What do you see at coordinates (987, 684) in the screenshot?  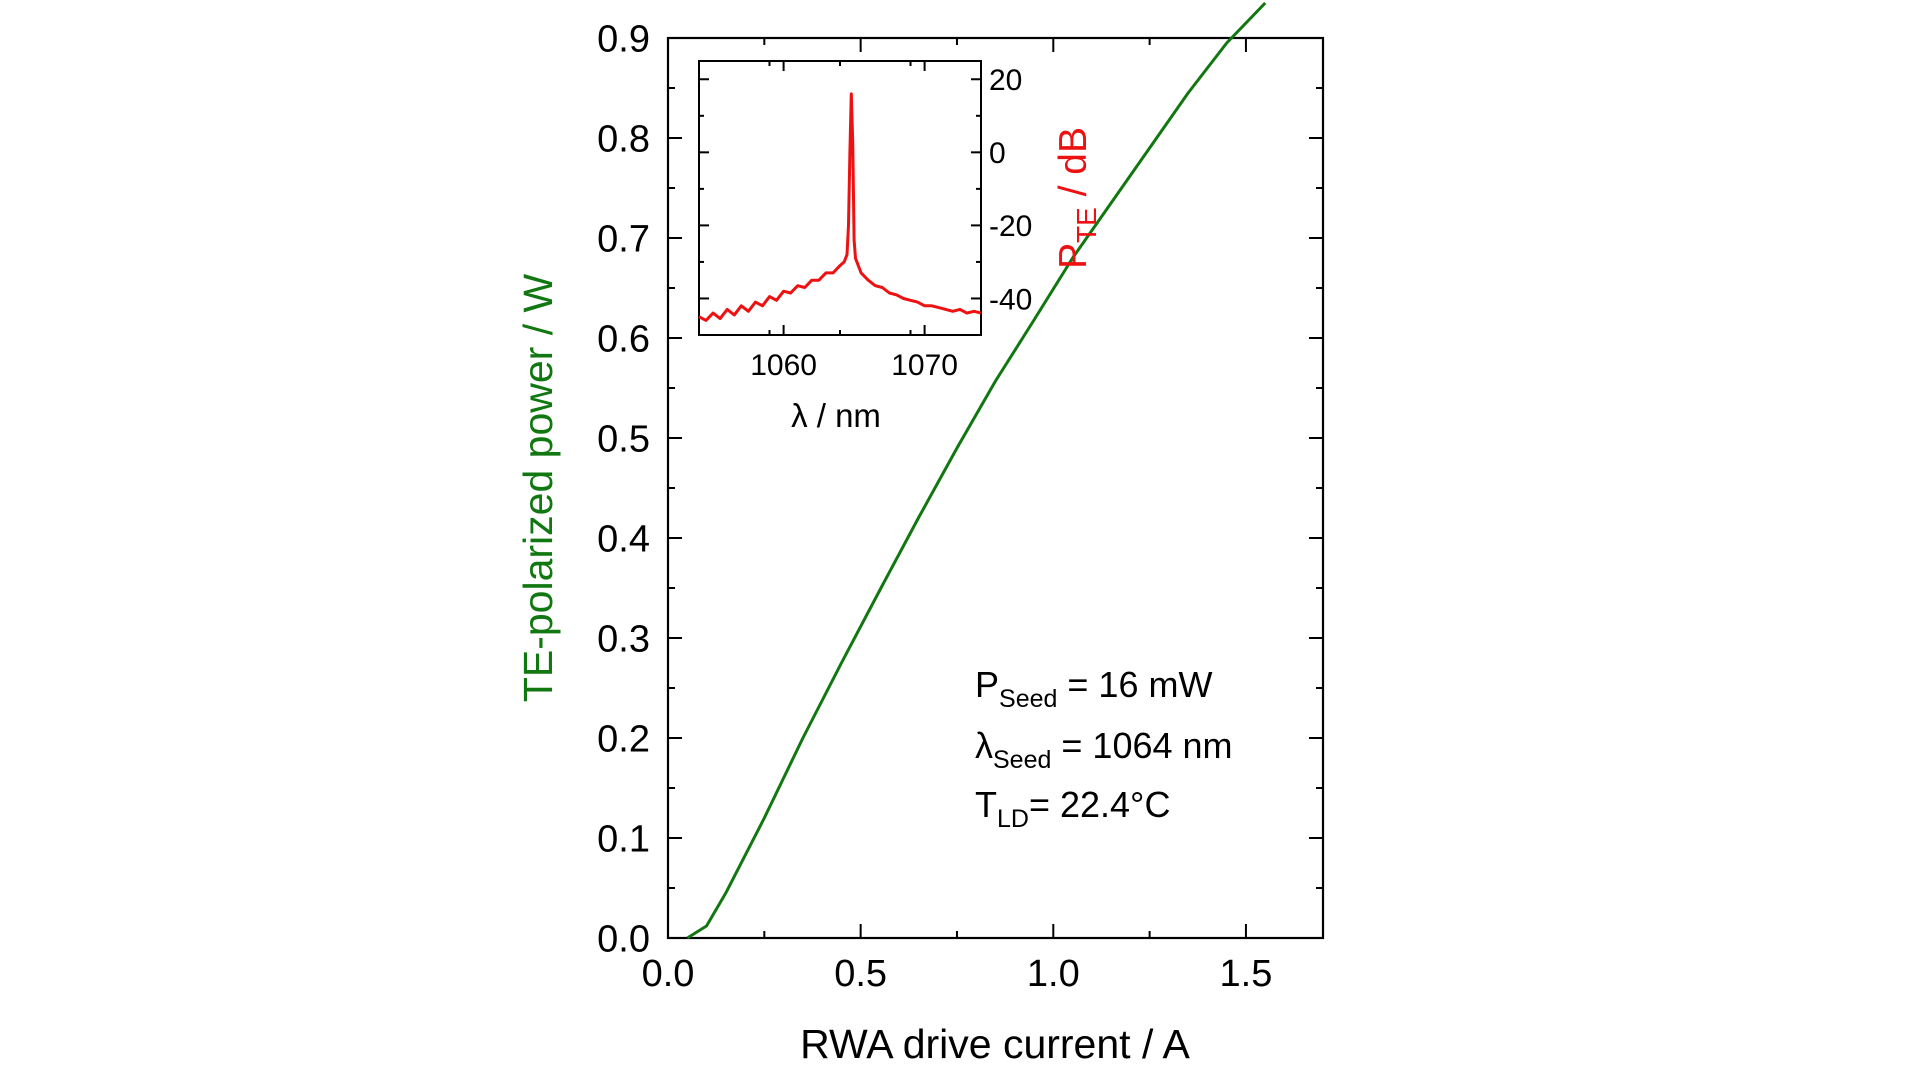 I see `annotation-seed-power-symbol: P` at bounding box center [987, 684].